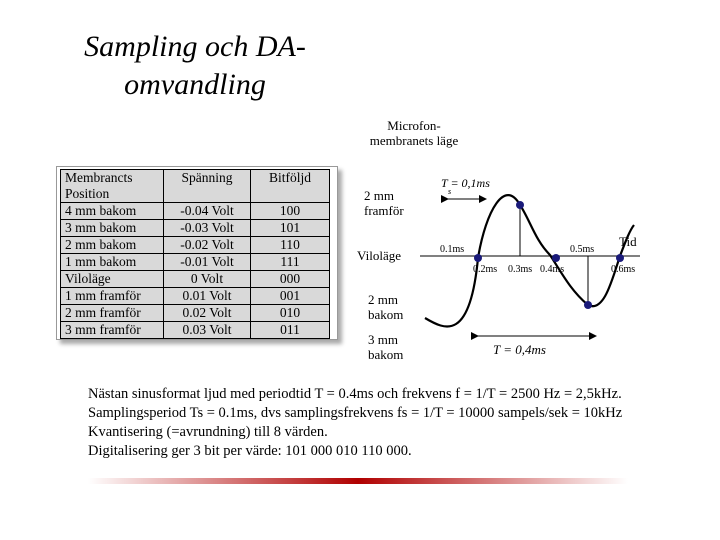  Describe the element at coordinates (112, 211) in the screenshot. I see `cell-position: 4 mm bakom` at that location.